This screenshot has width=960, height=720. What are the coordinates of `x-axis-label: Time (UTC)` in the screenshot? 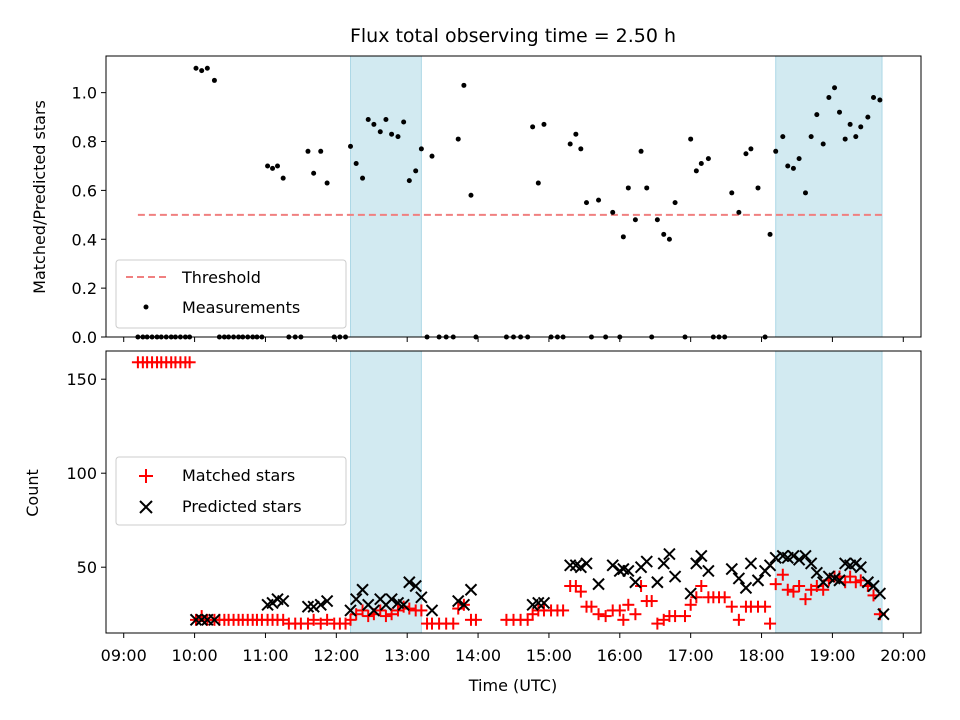 It's located at (512, 685).